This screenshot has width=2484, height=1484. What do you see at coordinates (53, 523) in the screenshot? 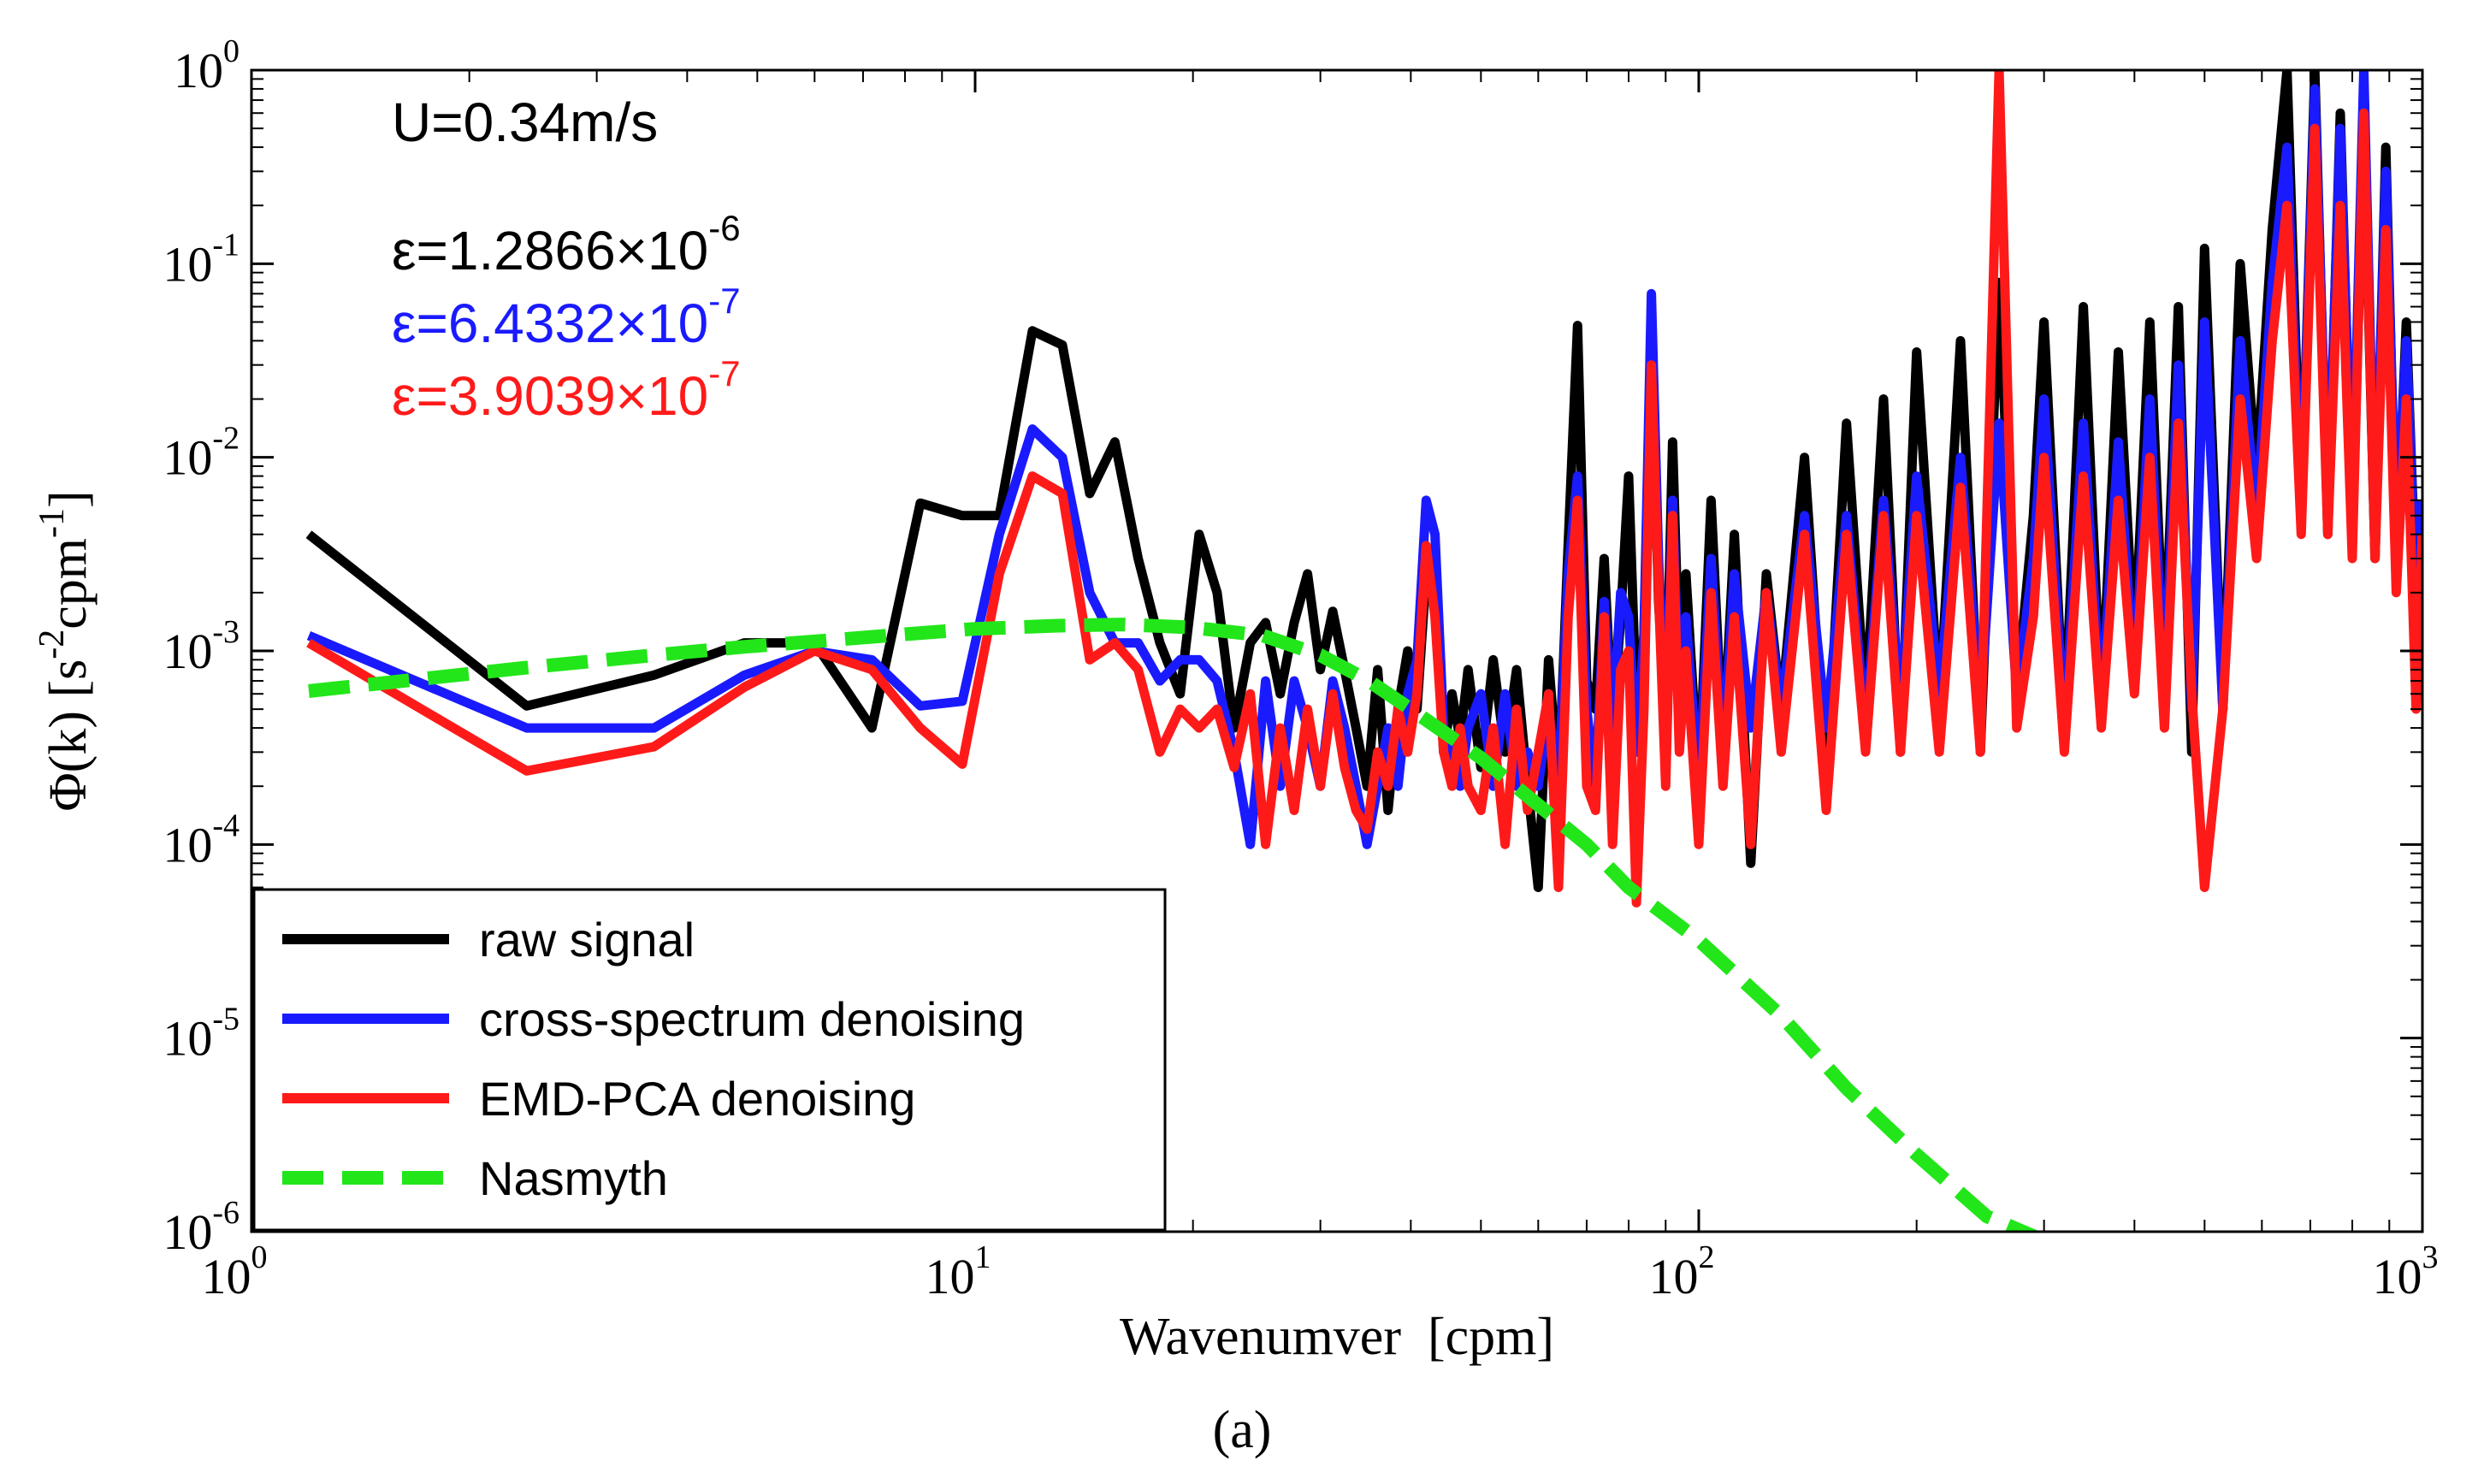
I see `y-axis-title-superscript: -1` at bounding box center [53, 523].